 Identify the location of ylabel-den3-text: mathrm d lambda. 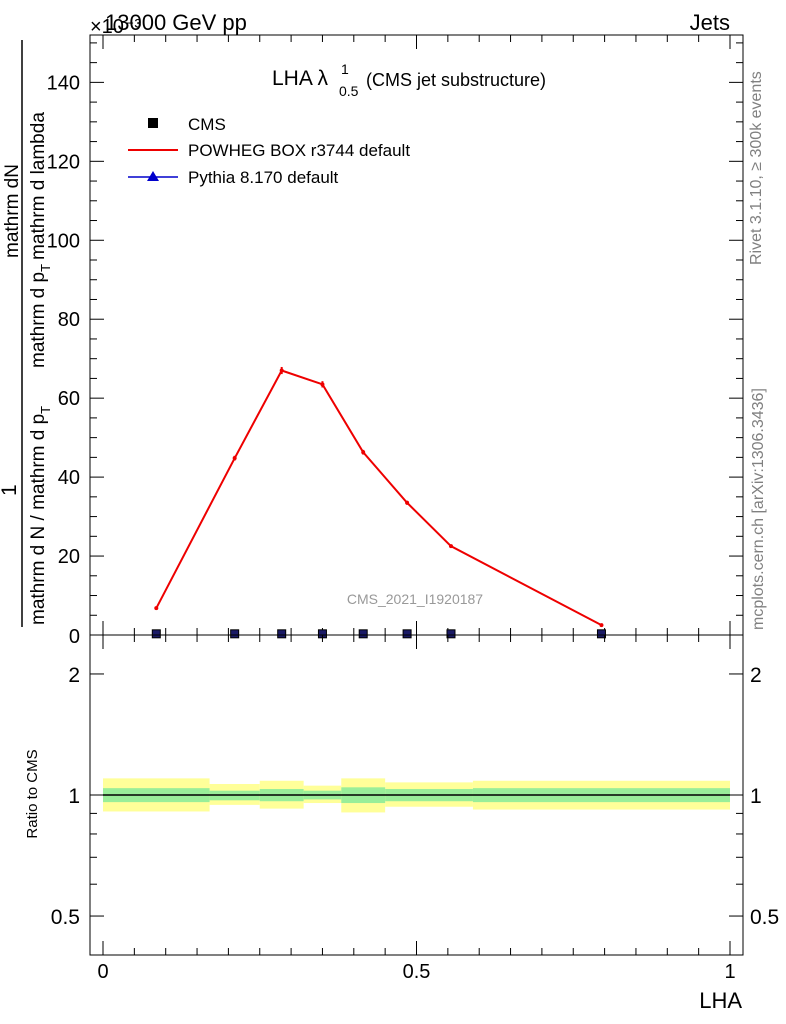
(38, 186).